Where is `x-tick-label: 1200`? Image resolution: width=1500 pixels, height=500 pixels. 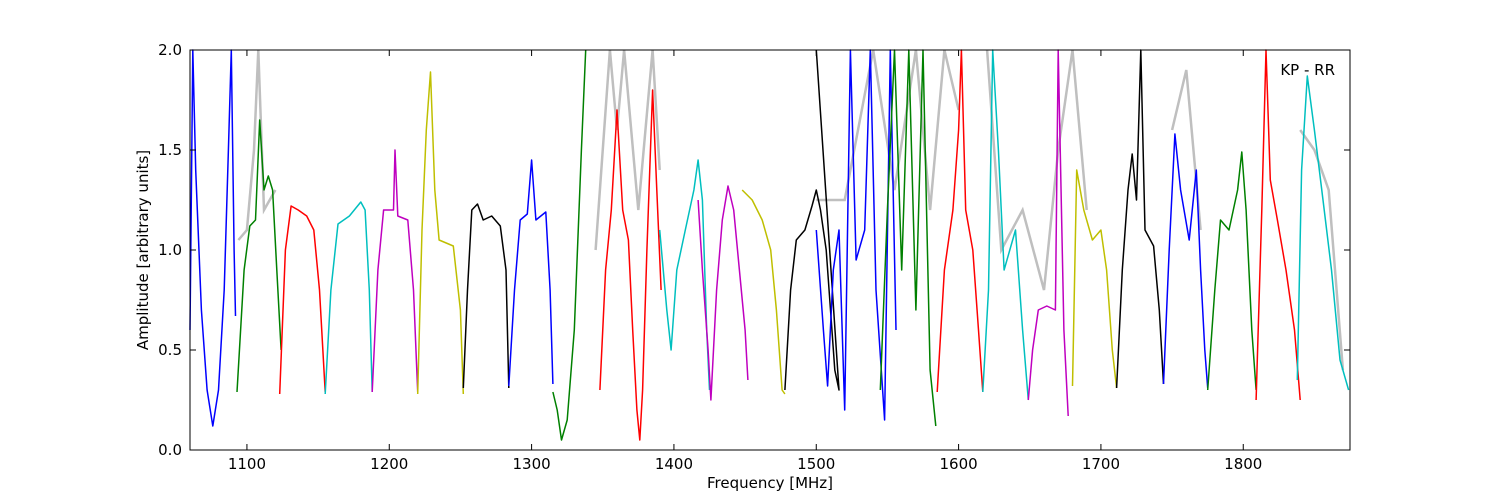 x-tick-label: 1200 is located at coordinates (389, 464).